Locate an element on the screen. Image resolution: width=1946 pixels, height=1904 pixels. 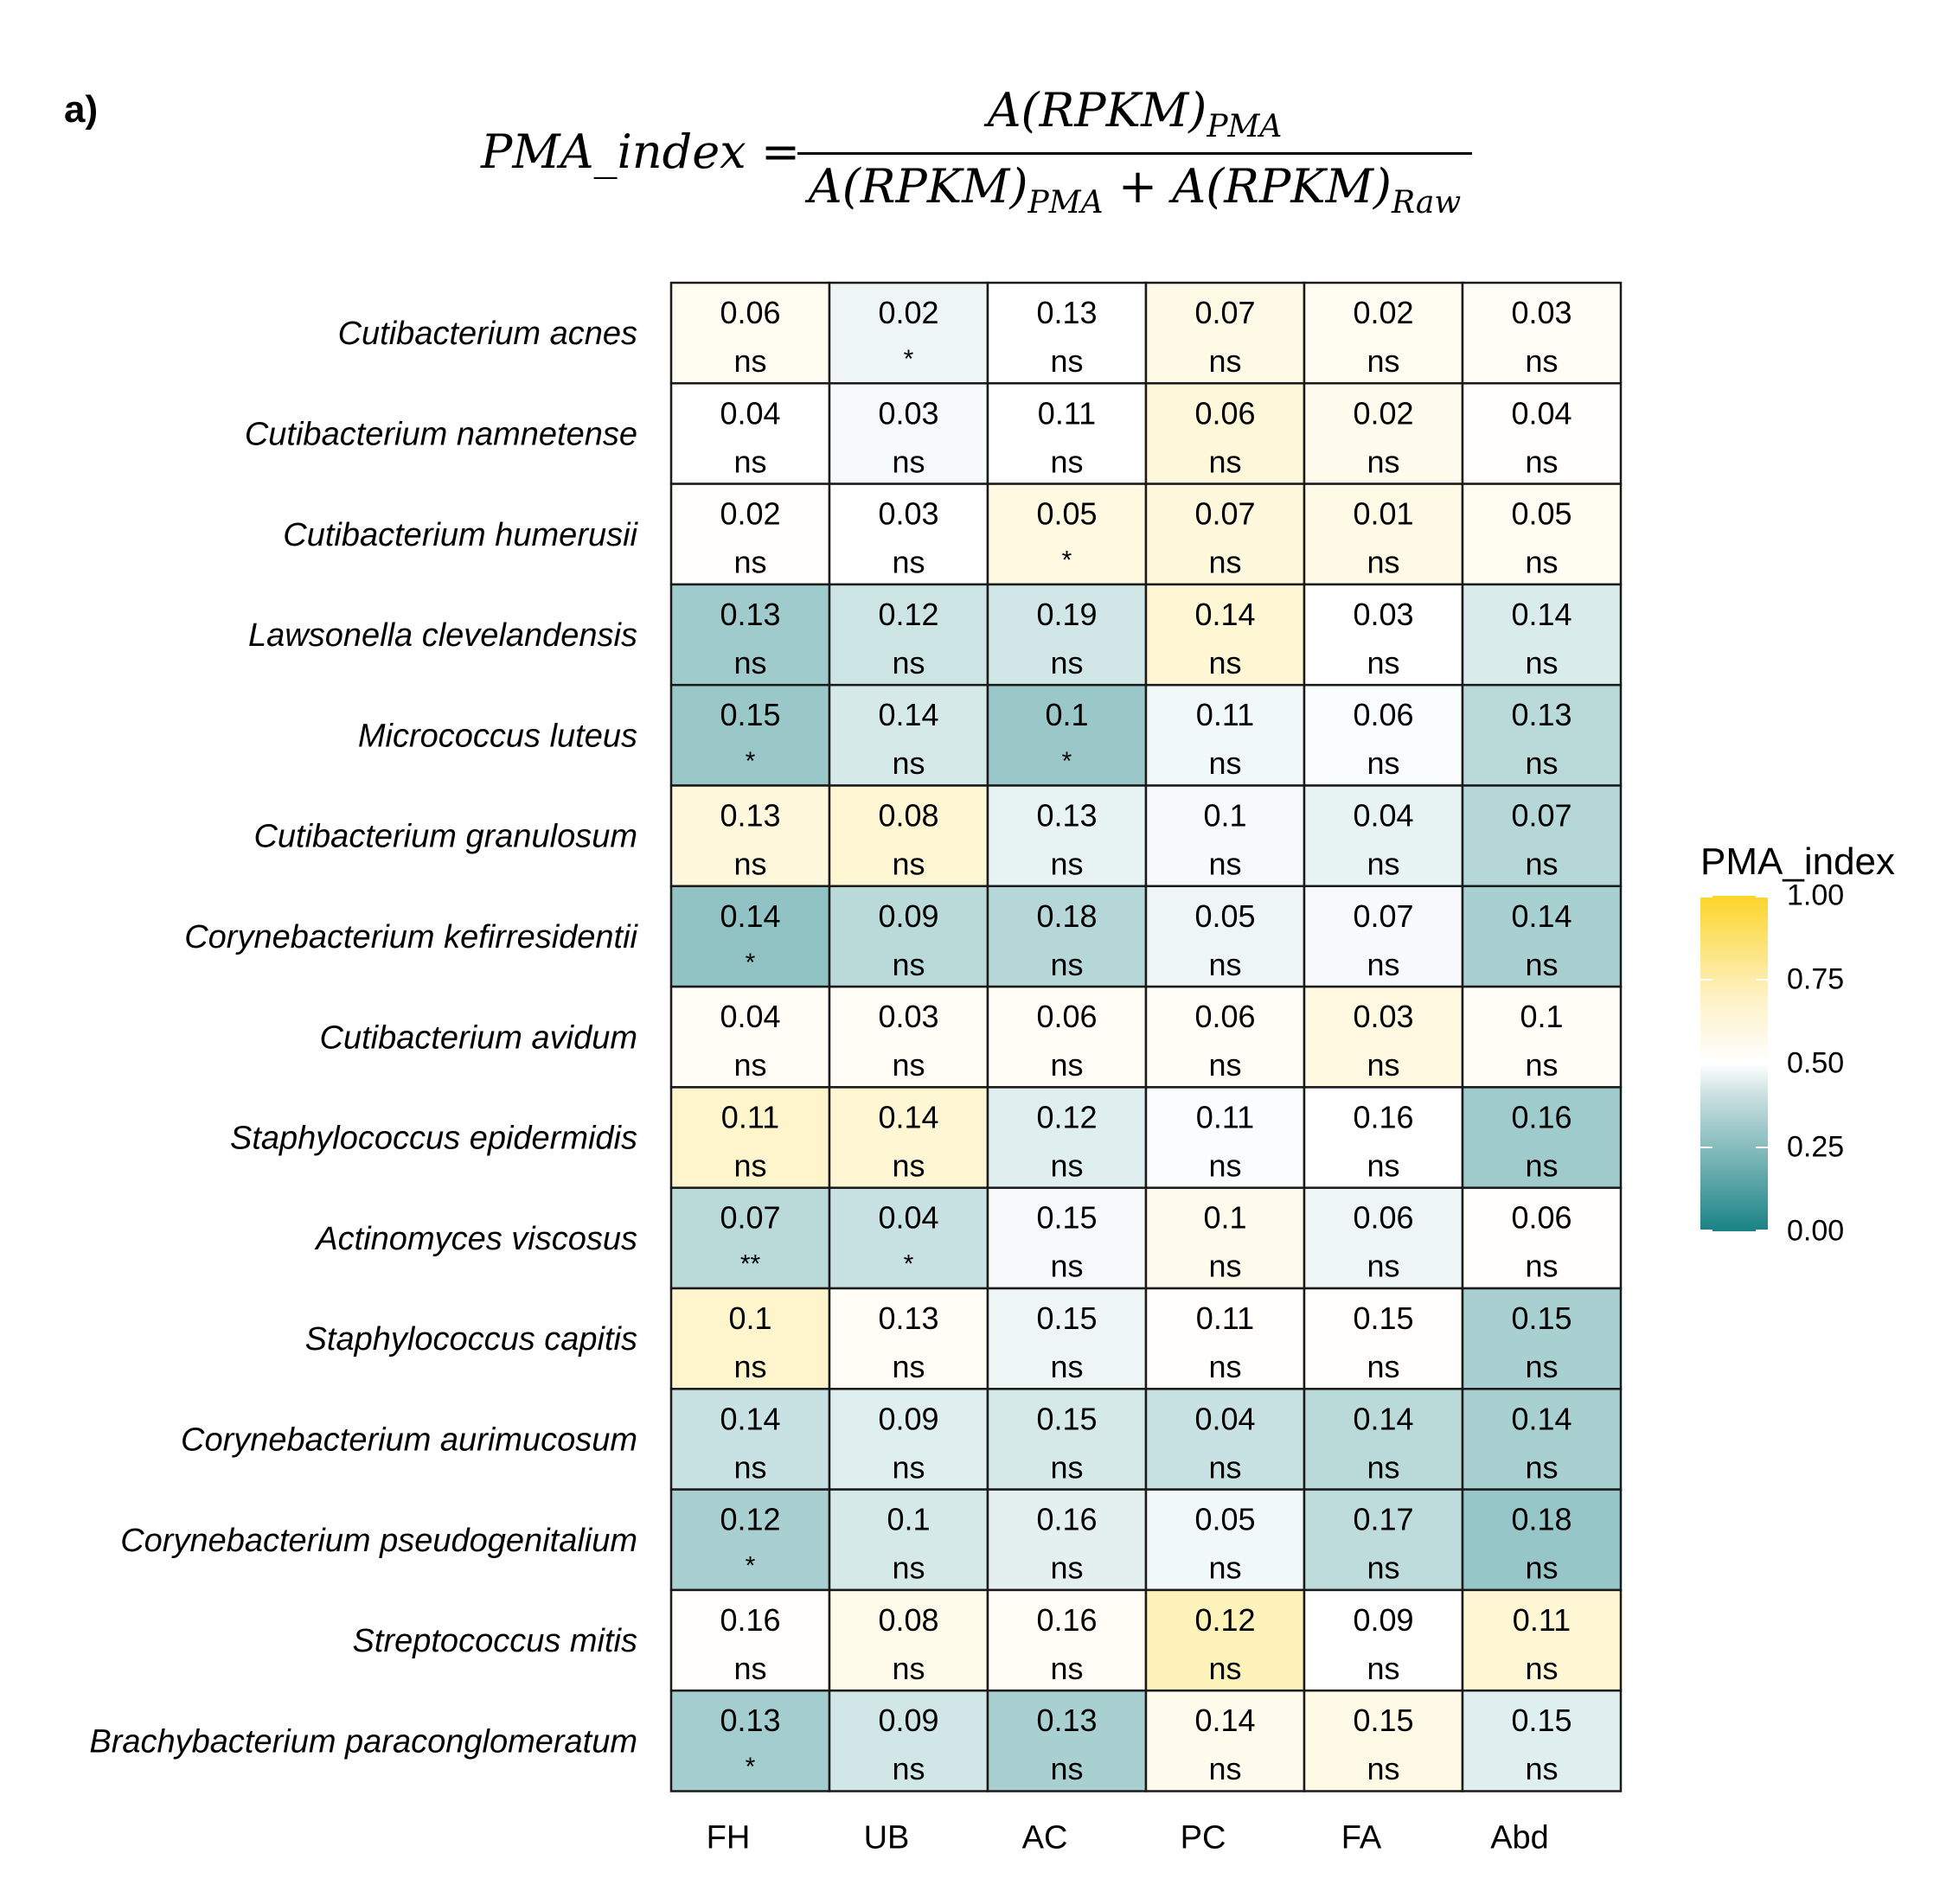
cell-value-label: 0.08 is located at coordinates (908, 816).